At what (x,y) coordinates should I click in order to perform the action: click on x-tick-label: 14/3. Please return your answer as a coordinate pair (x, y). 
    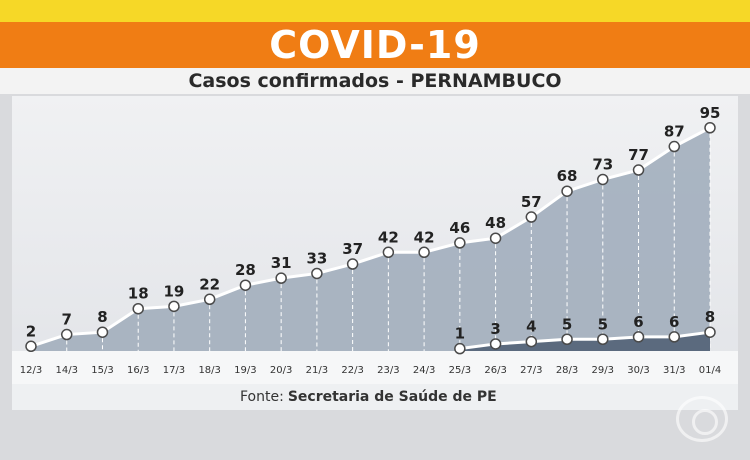
    Looking at the image, I should click on (67, 370).